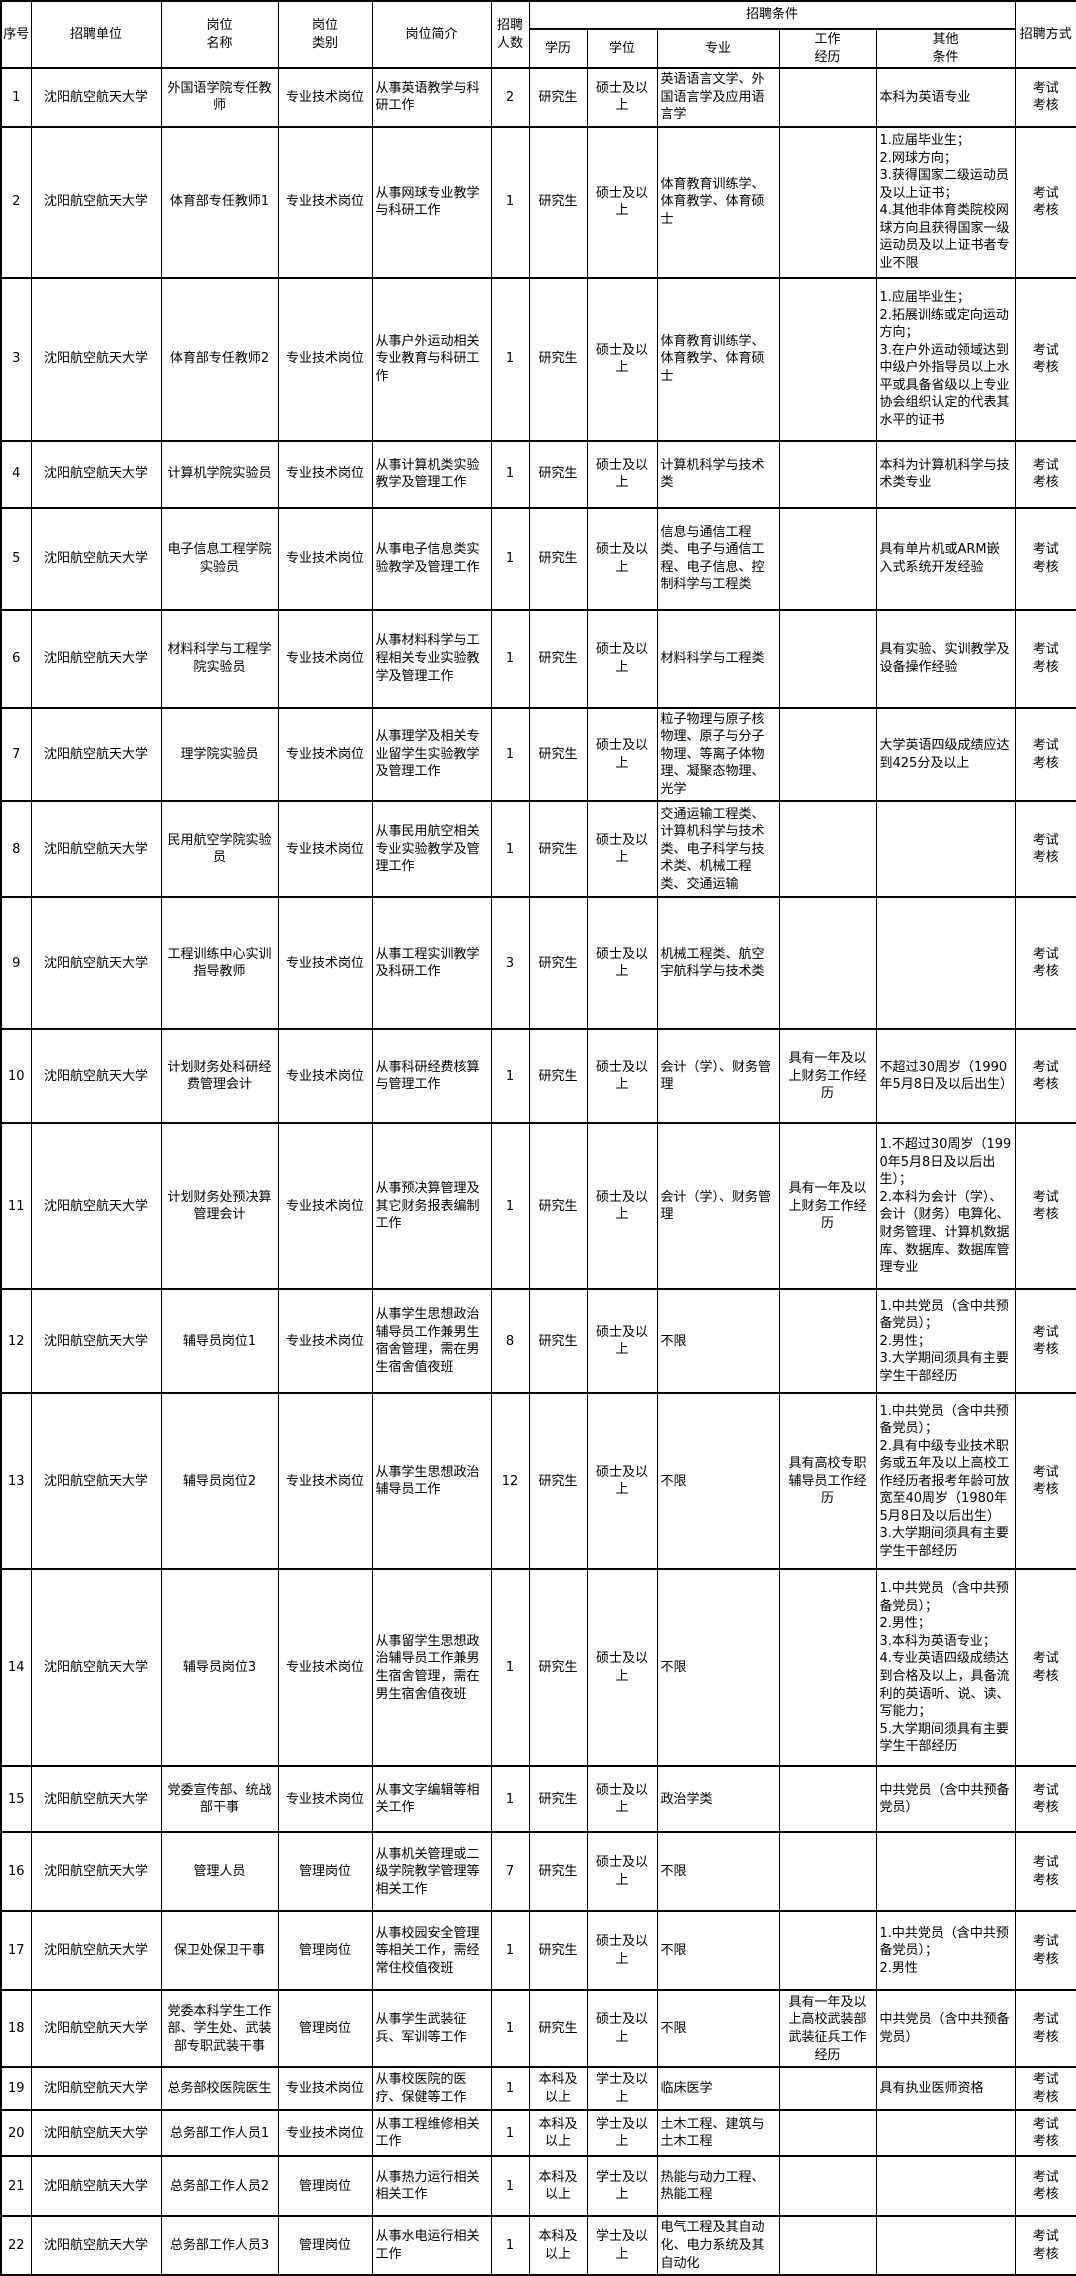 The image size is (1076, 2276). What do you see at coordinates (718, 97) in the screenshot?
I see `cell-major: 英语语言文学、外国语言学及应用语言学` at bounding box center [718, 97].